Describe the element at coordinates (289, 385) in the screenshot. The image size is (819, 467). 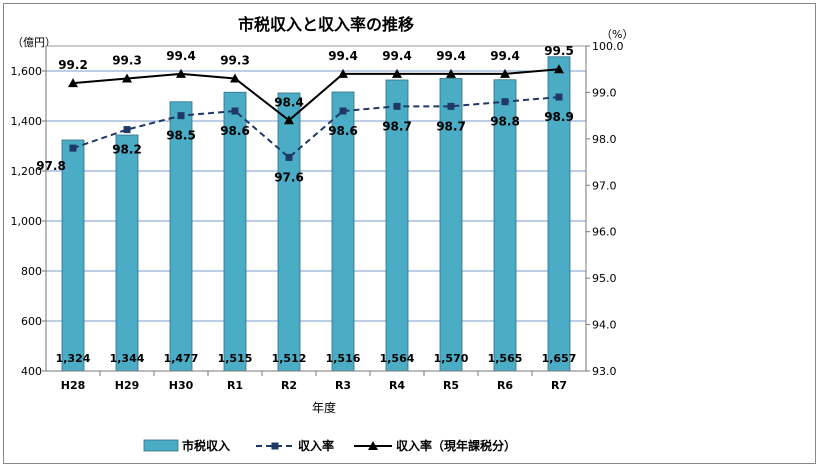
I see `x-tick-label: R2` at that location.